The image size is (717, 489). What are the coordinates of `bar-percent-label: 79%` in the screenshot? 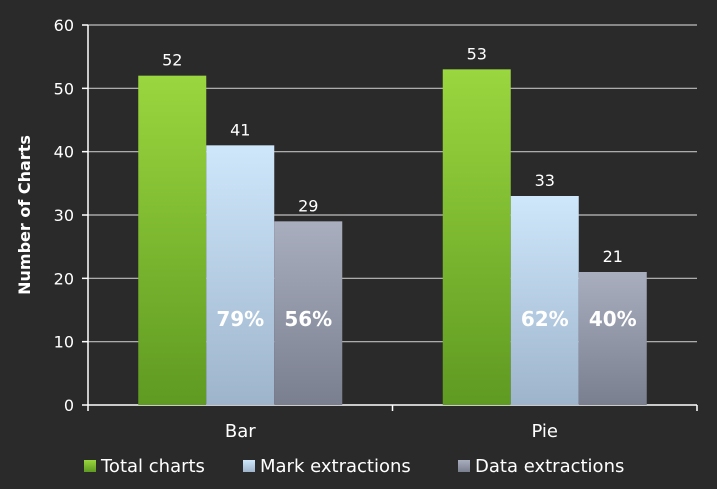 It's located at (240, 319).